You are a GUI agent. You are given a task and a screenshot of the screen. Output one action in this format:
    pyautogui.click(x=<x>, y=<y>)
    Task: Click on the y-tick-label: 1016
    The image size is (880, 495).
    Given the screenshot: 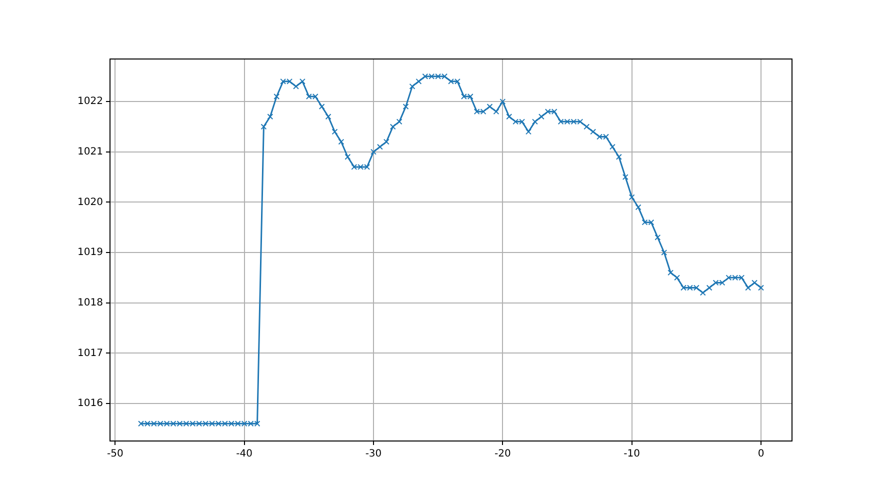 What is the action you would take?
    pyautogui.click(x=90, y=404)
    